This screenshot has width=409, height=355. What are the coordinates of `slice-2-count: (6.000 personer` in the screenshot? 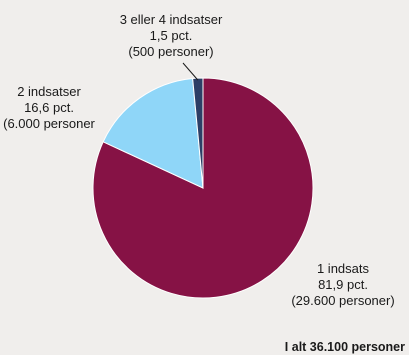 It's located at (49, 123).